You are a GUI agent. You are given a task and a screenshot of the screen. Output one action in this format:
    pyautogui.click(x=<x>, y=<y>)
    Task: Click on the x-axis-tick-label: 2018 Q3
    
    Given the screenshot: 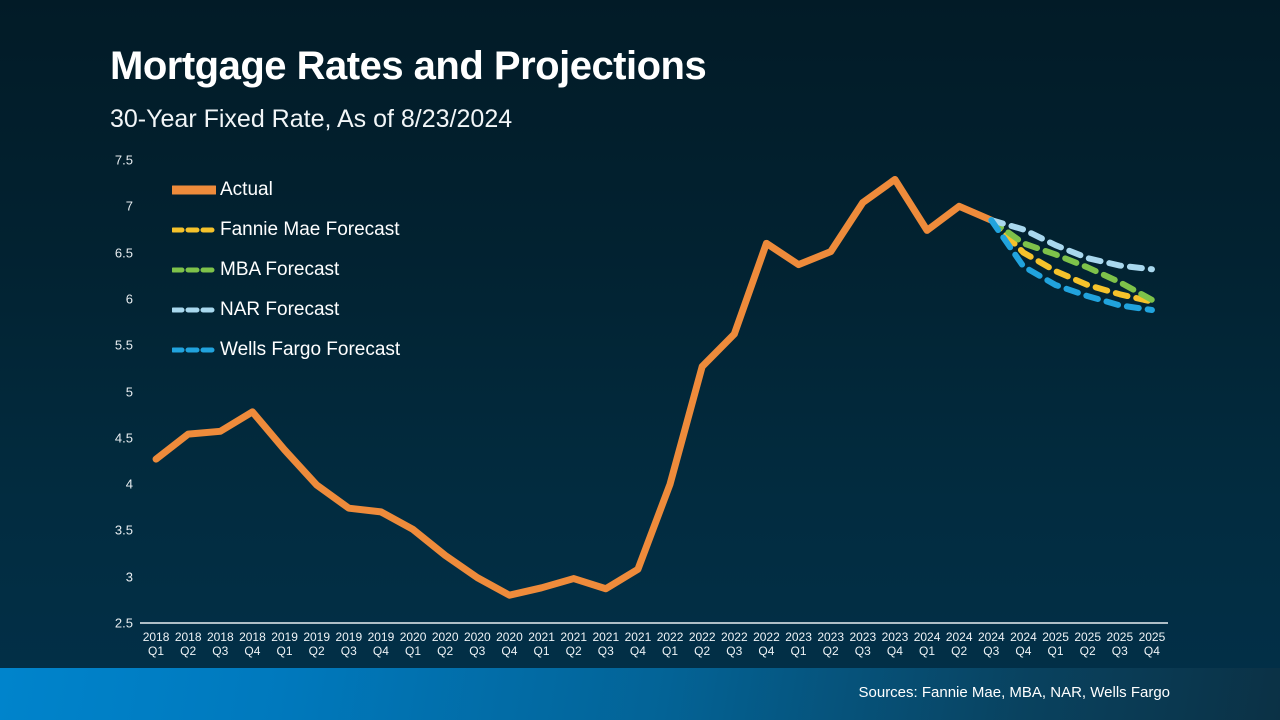 What is the action you would take?
    pyautogui.click(x=220, y=644)
    